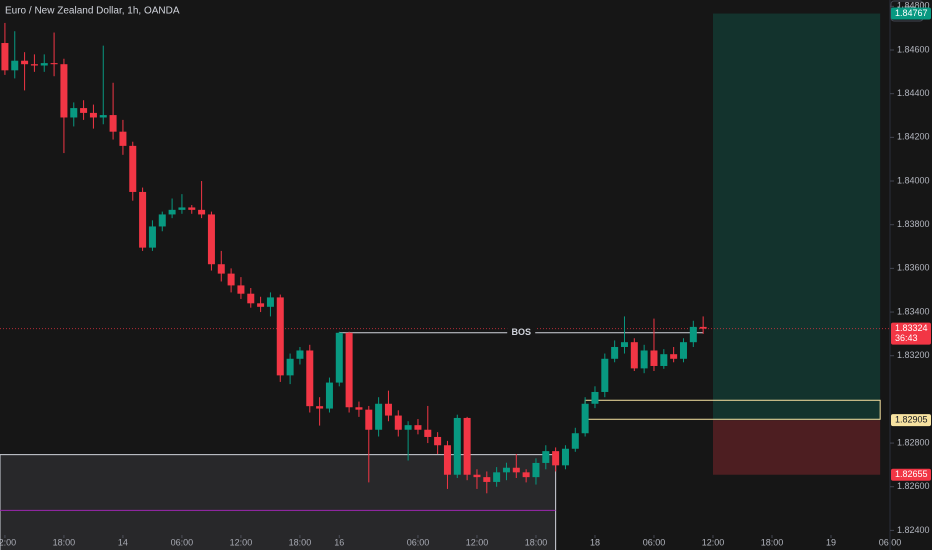 The image size is (932, 550). I want to click on entry-price-label: 1.82905, so click(911, 420).